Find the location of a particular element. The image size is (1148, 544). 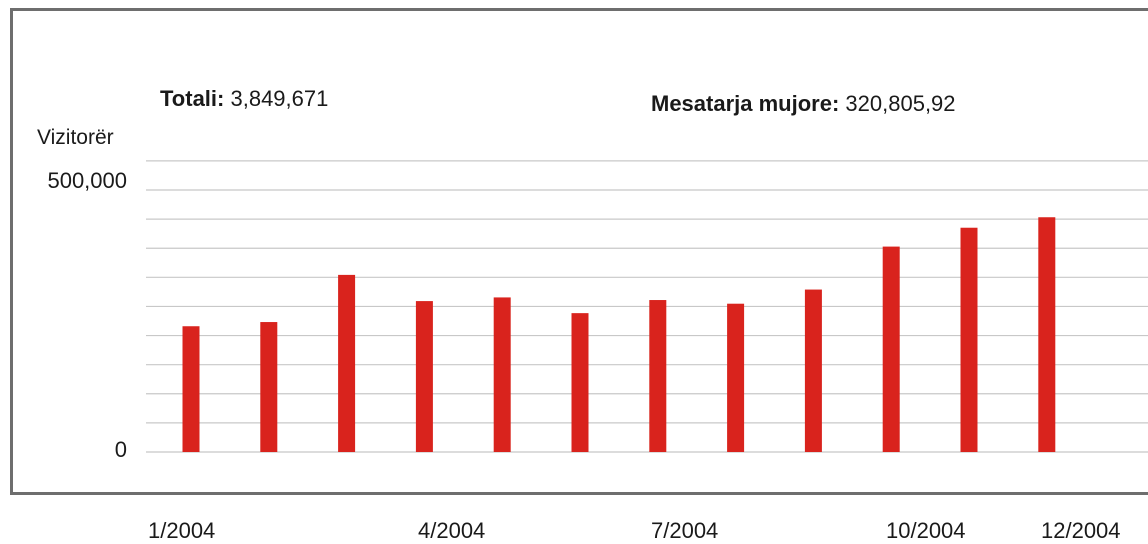

total-stat: Totali: 3,849,671 is located at coordinates (244, 99).